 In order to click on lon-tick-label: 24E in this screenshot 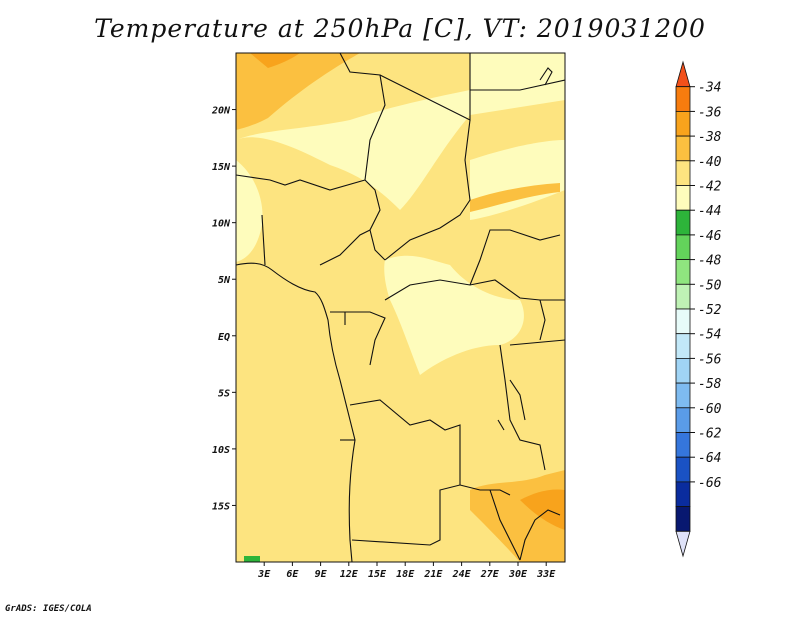, I will do `click(462, 574)`.